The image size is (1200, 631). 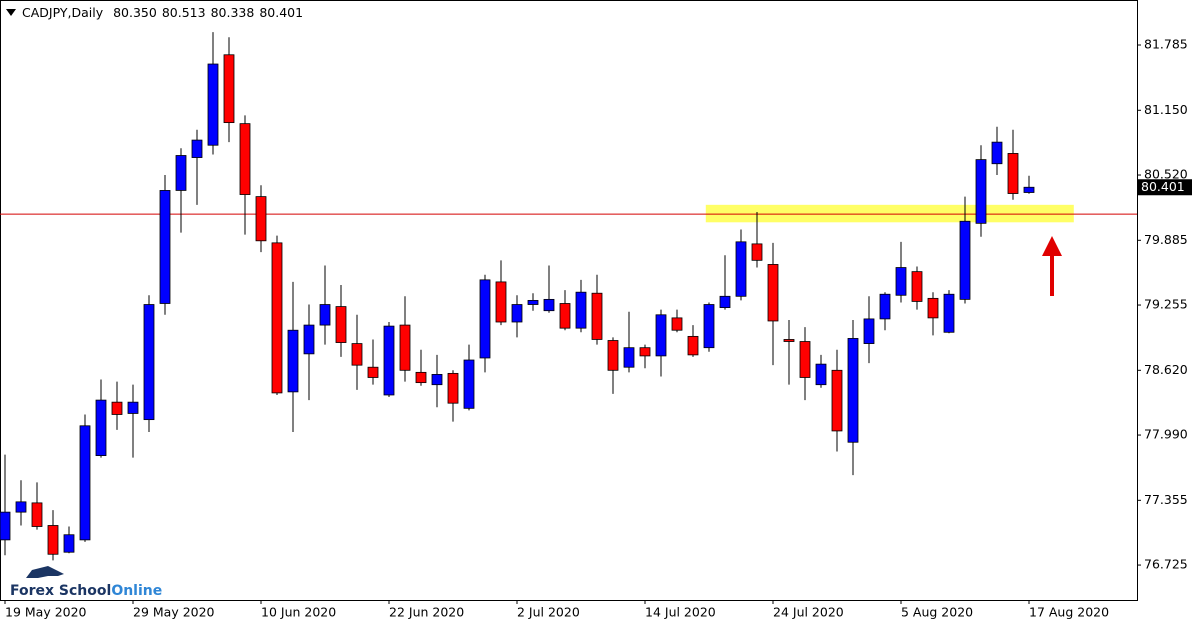 What do you see at coordinates (1166, 44) in the screenshot?
I see `y-tick-label: 81.785` at bounding box center [1166, 44].